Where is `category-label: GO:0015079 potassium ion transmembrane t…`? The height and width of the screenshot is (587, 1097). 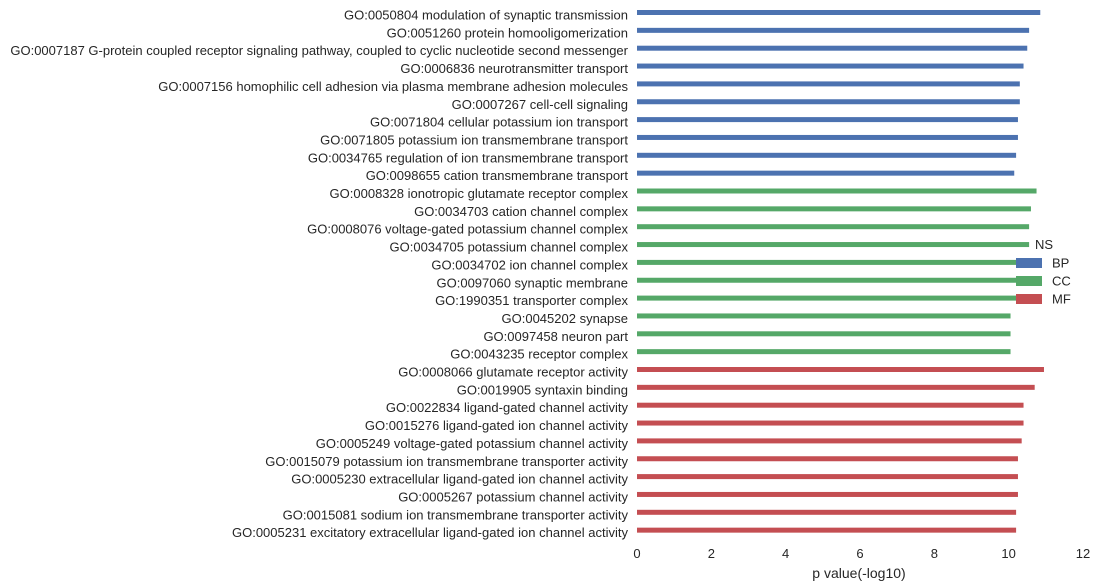 category-label: GO:0015079 potassium ion transmembrane t… is located at coordinates (446, 461).